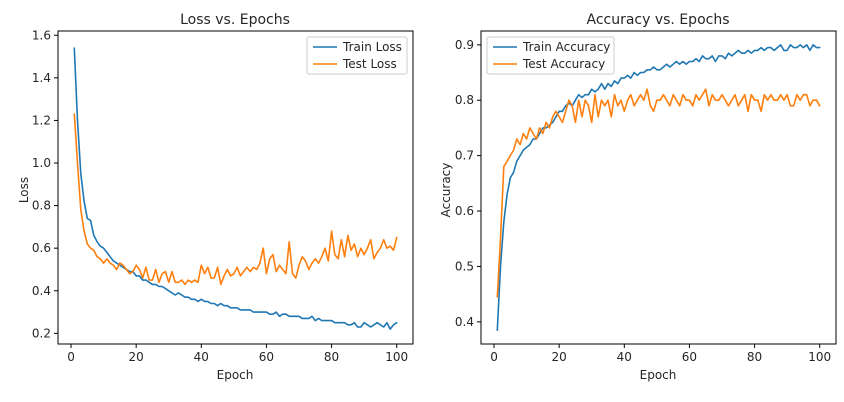 The image size is (844, 402). I want to click on accuracy-legend-test-label: Test Accuracy, so click(563, 64).